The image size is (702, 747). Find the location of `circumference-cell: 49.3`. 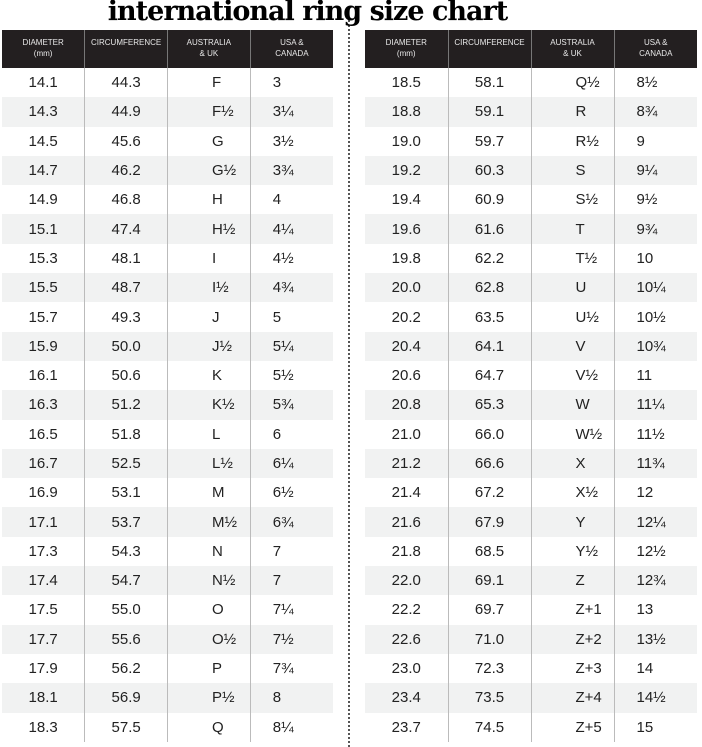

circumference-cell: 49.3 is located at coordinates (126, 317).